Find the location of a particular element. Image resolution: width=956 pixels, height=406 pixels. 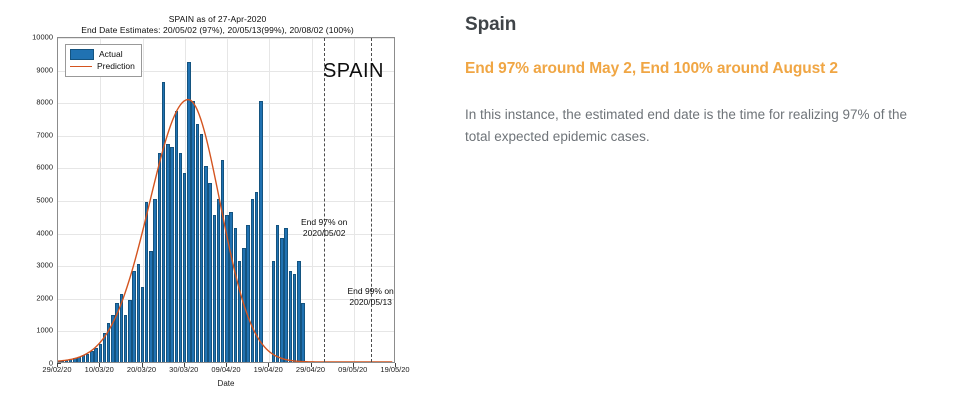

chart-title: SPAIN as of 27-Apr-2020 is located at coordinates (217, 19).